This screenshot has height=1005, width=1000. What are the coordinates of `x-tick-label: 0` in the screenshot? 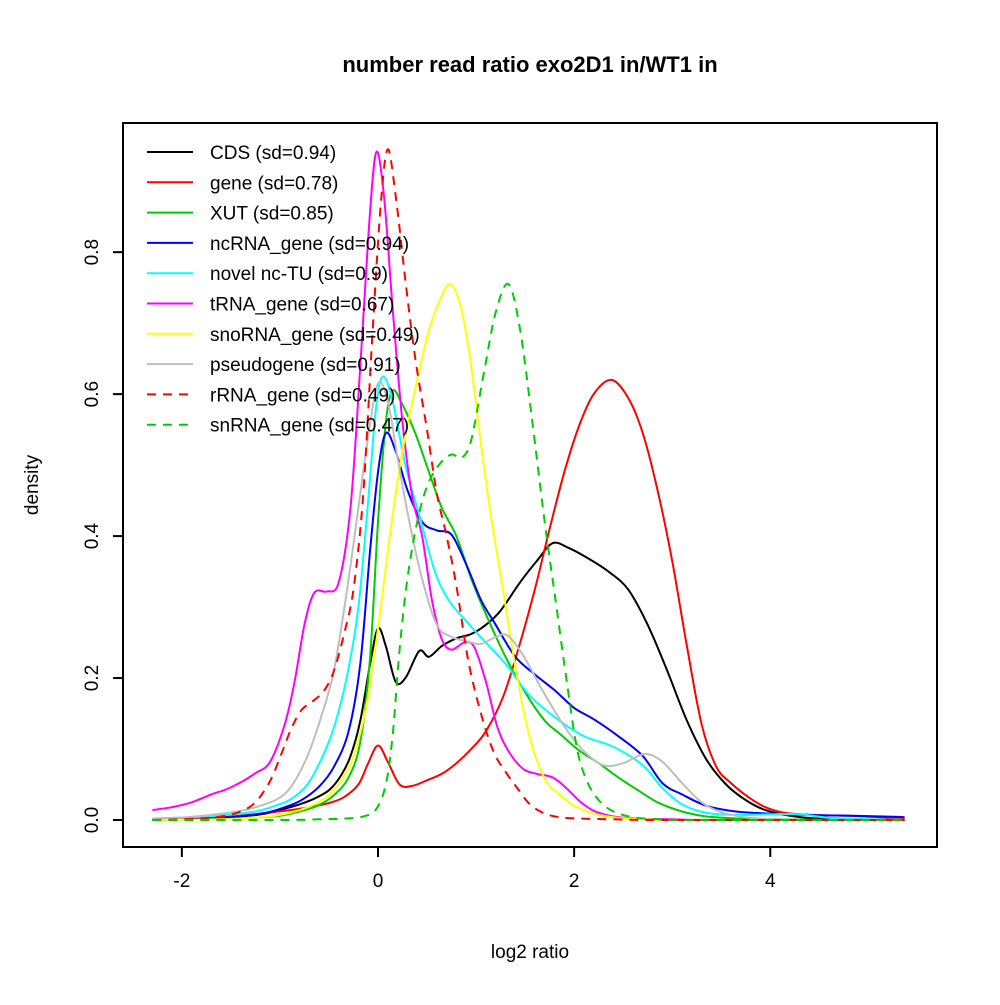 It's located at (378, 881).